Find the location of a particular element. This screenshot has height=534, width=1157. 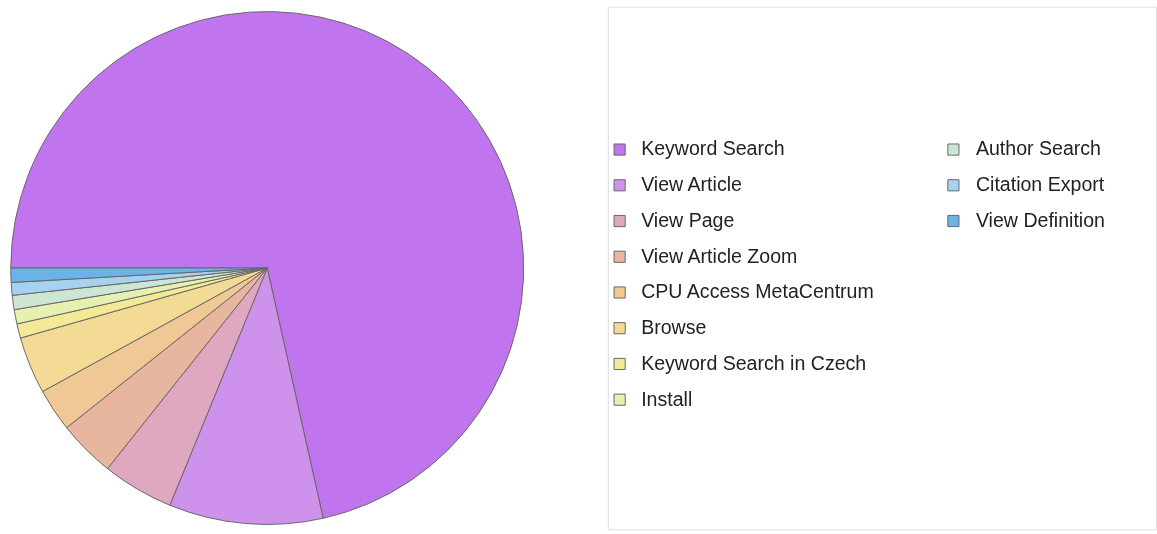

legend-label: Browse is located at coordinates (674, 327).